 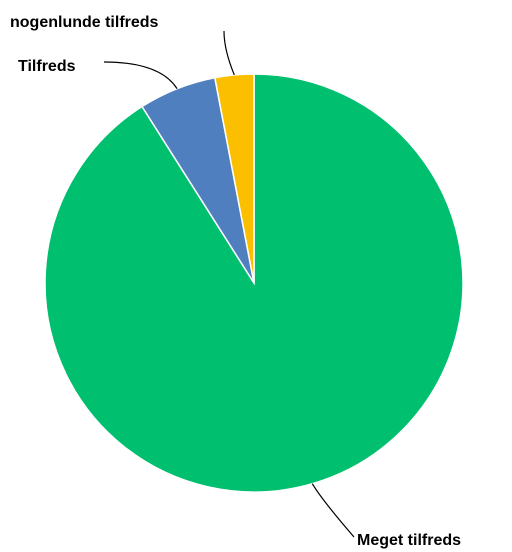 I want to click on leader-line-nogenlunde-tilfreds, so click(x=229, y=53).